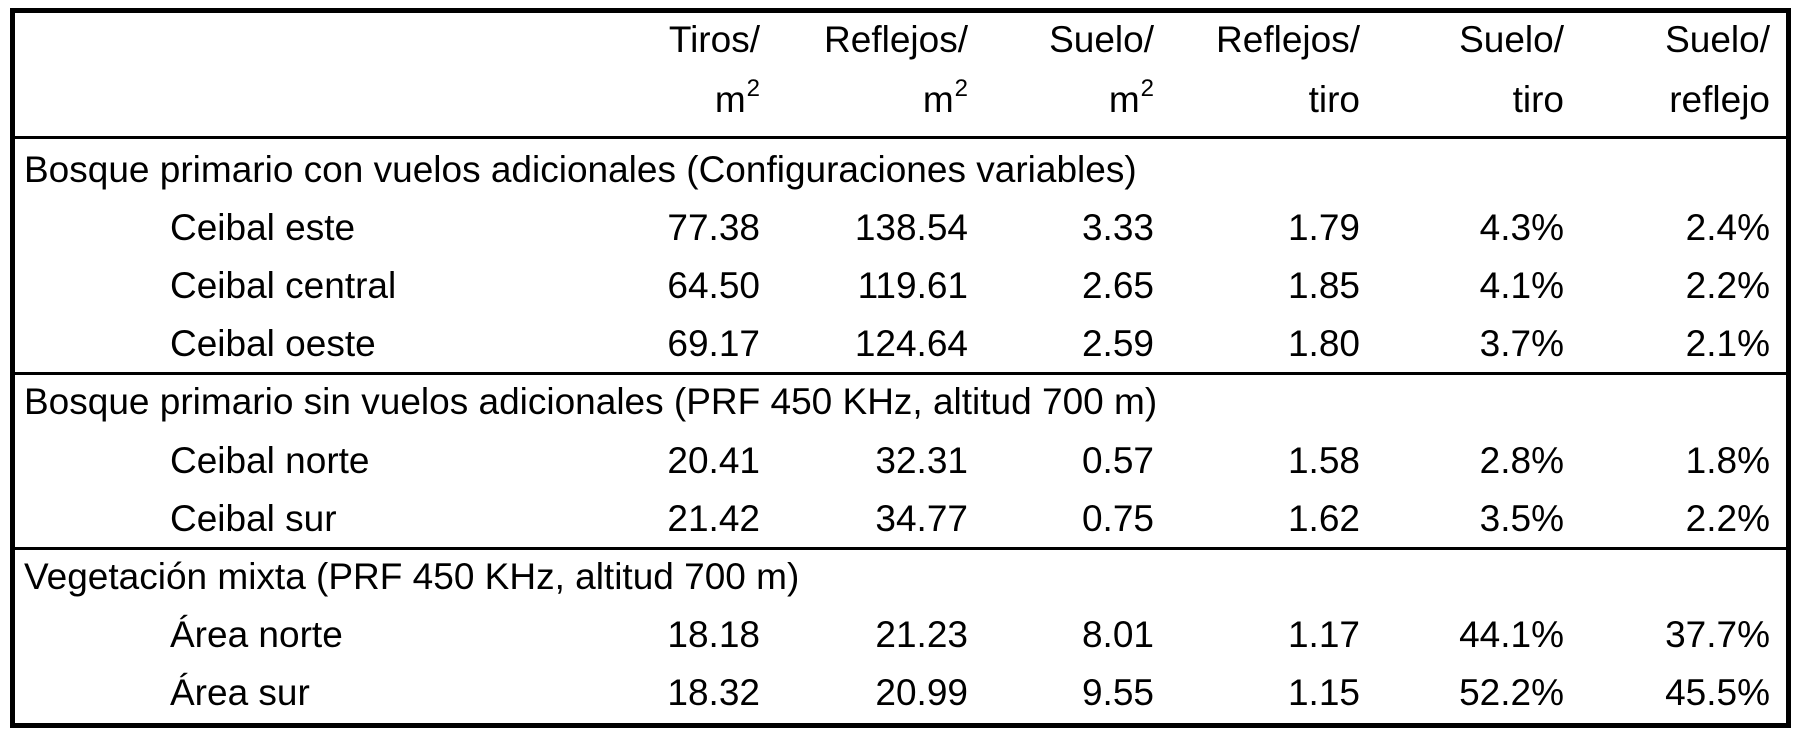  I want to click on table-cell: 1.8%, so click(1727, 460).